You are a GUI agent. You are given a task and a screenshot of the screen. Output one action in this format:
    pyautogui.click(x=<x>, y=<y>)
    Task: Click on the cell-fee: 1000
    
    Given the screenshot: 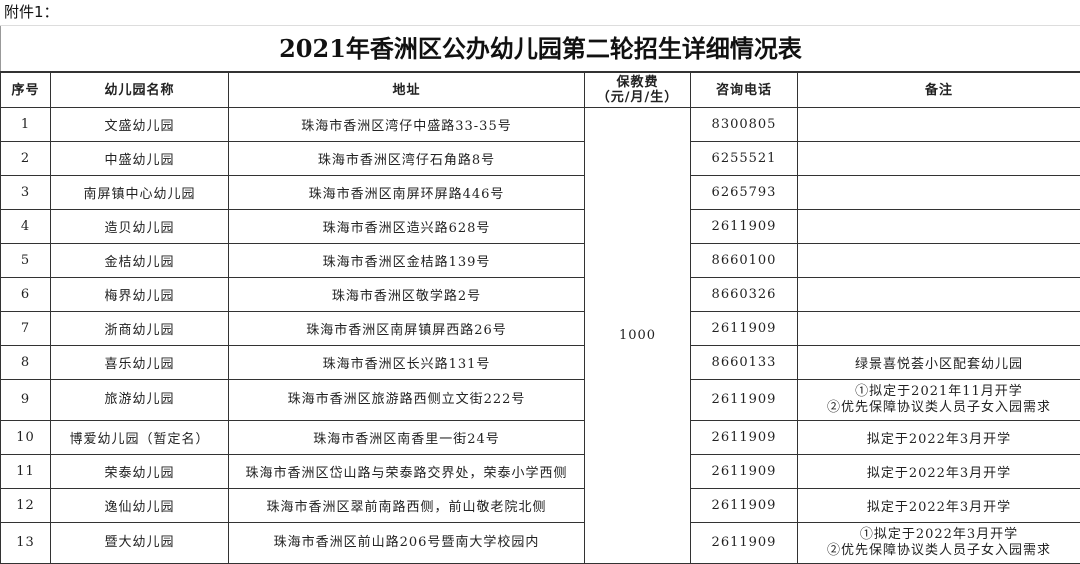 What is the action you would take?
    pyautogui.click(x=638, y=336)
    